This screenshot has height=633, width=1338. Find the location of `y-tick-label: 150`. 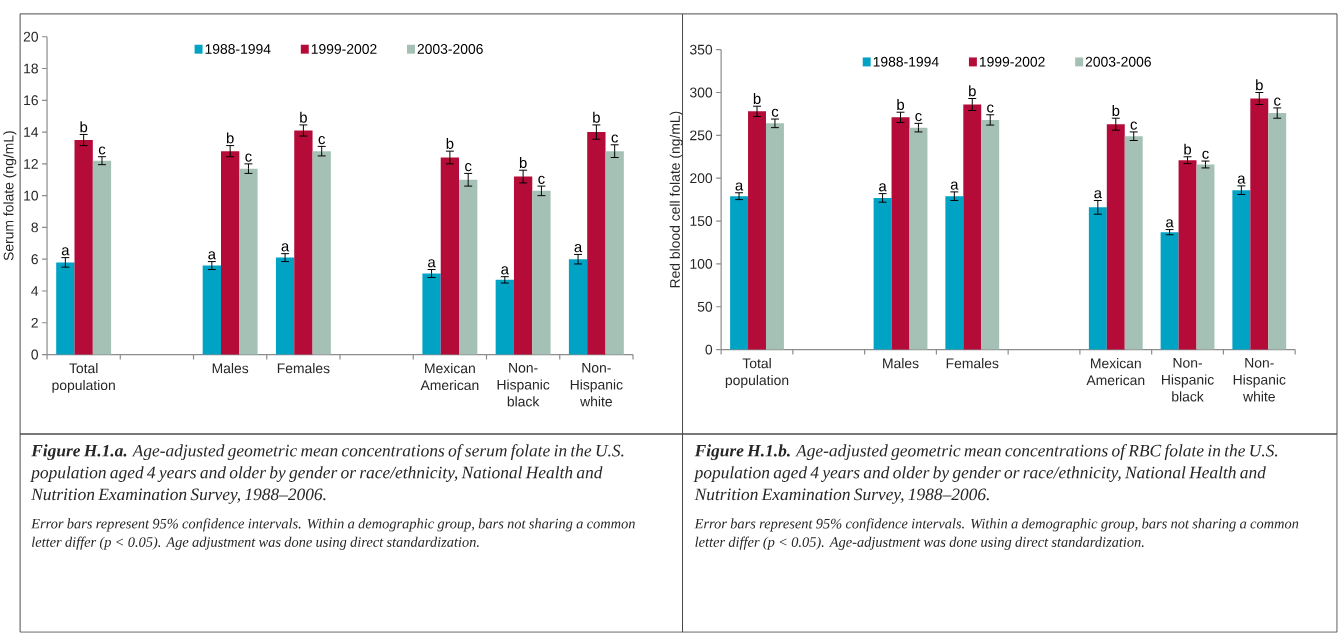

y-tick-label: 150 is located at coordinates (701, 221).